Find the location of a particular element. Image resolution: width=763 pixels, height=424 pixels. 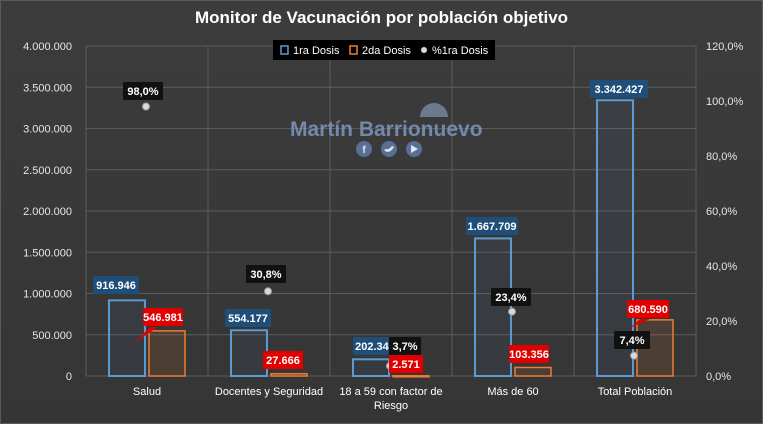

label-1ra-dosis-text: 916.946 is located at coordinates (116, 286).